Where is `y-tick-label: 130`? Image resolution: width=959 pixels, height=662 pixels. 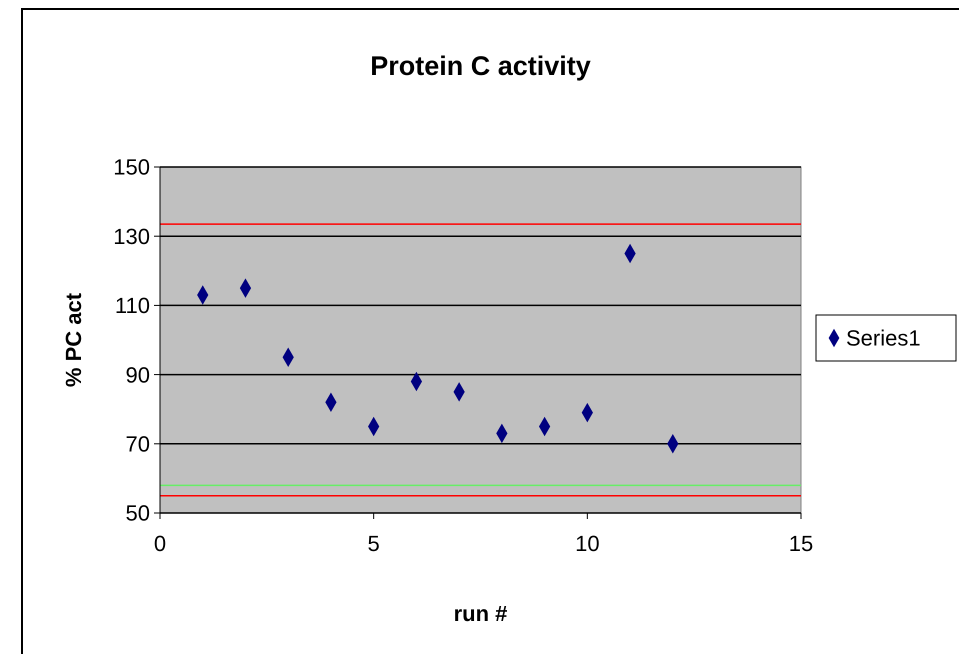
y-tick-label: 130 is located at coordinates (131, 236).